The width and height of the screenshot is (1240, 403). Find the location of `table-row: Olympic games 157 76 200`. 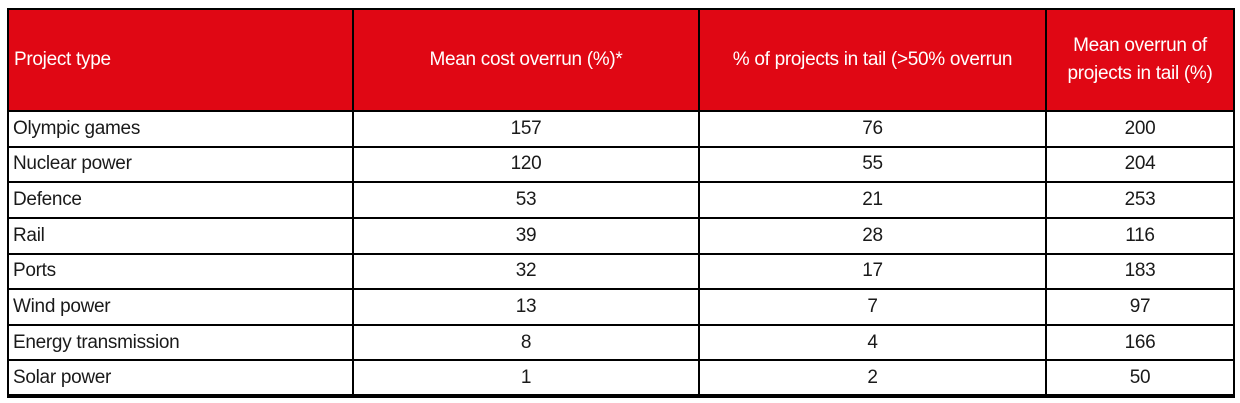

table-row: Olympic games 157 76 200 is located at coordinates (621, 129).